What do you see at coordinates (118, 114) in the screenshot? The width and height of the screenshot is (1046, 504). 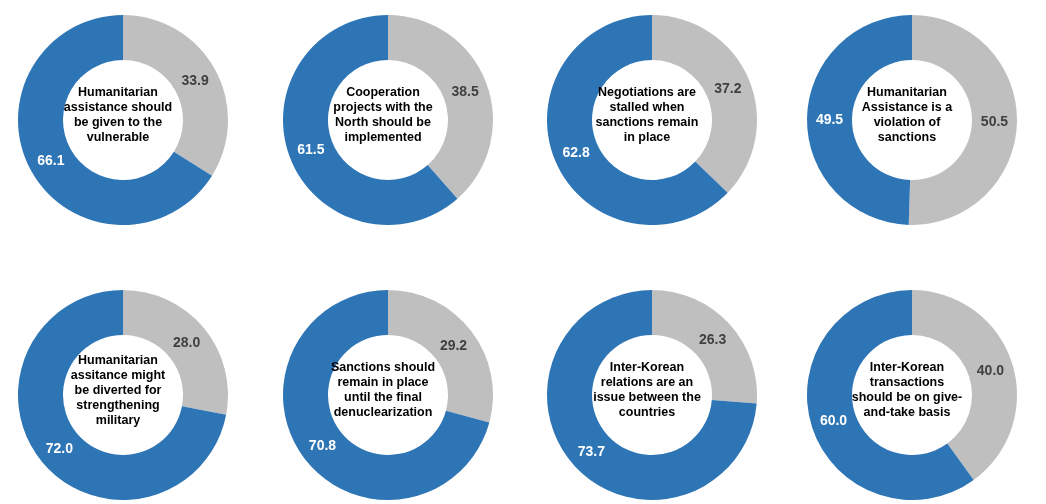 I see `text: Humanitarian assistance should be given to the vulnerable` at bounding box center [118, 114].